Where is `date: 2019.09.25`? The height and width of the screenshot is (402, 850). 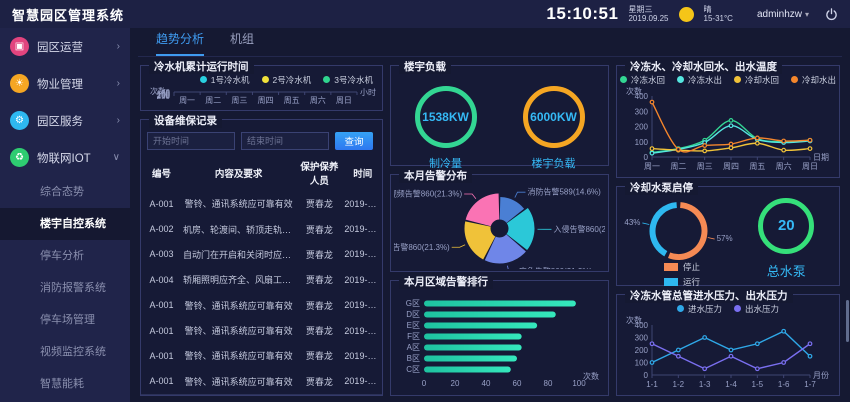
date: 2019.09.25 is located at coordinates (648, 18).